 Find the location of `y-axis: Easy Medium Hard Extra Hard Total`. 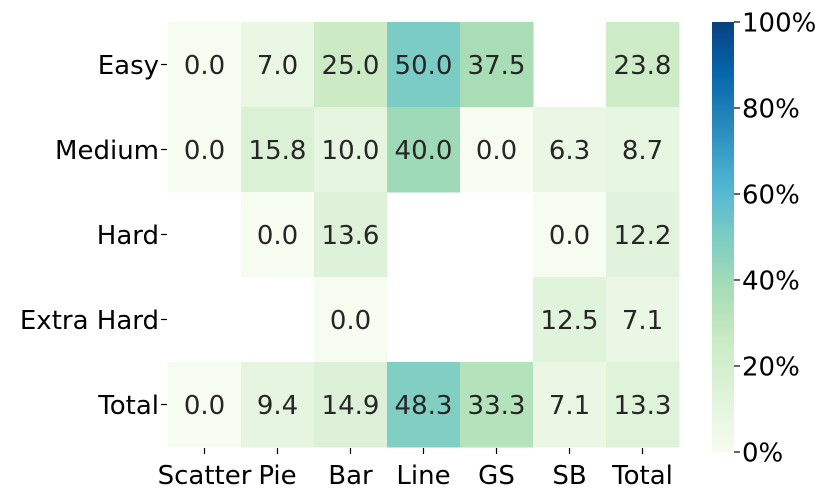

y-axis: Easy Medium Hard Extra Hard Total is located at coordinates (93, 236).